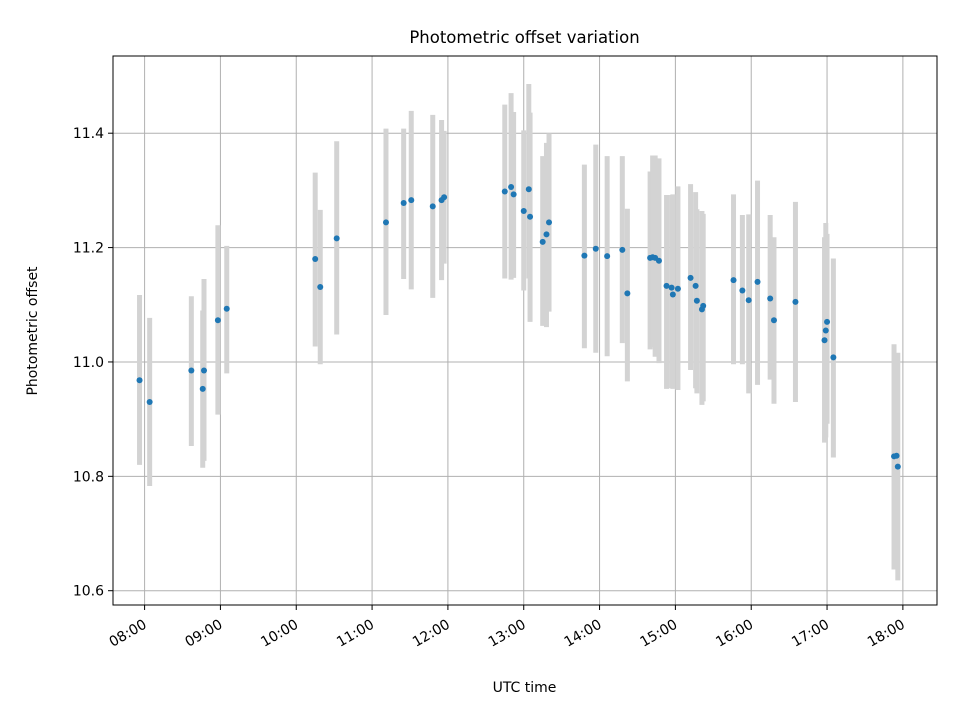 Image resolution: width=960 pixels, height=720 pixels. What do you see at coordinates (88, 477) in the screenshot?
I see `y-tick-label: 10.8` at bounding box center [88, 477].